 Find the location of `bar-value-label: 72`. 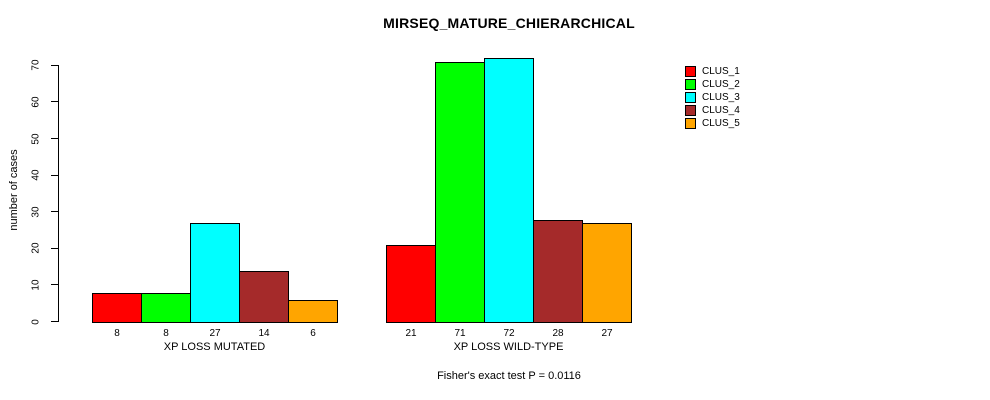

bar-value-label: 72 is located at coordinates (509, 333).